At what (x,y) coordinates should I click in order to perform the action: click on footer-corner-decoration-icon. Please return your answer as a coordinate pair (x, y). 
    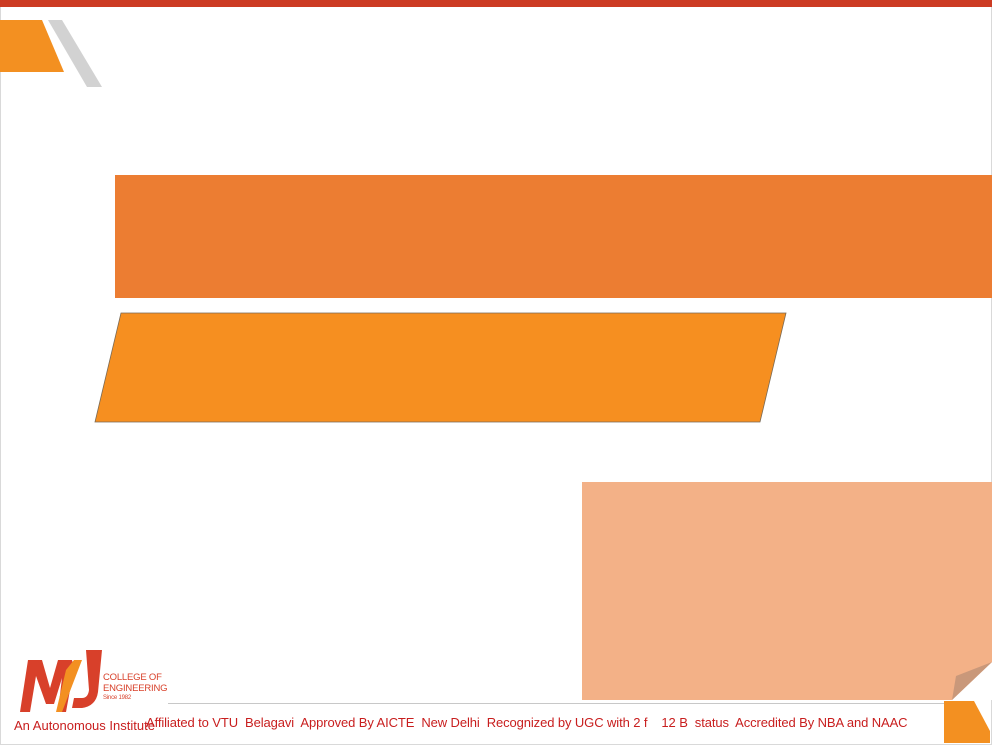
    Looking at the image, I should click on (967, 722).